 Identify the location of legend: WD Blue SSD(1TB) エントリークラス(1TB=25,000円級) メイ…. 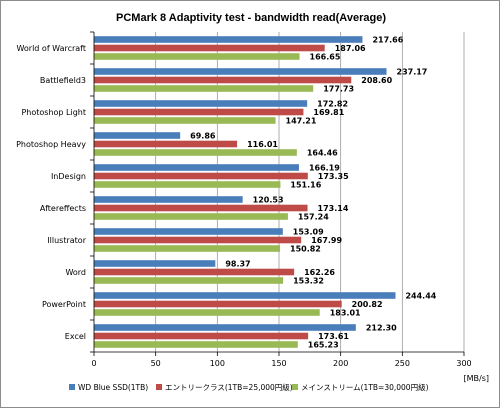
(249, 387).